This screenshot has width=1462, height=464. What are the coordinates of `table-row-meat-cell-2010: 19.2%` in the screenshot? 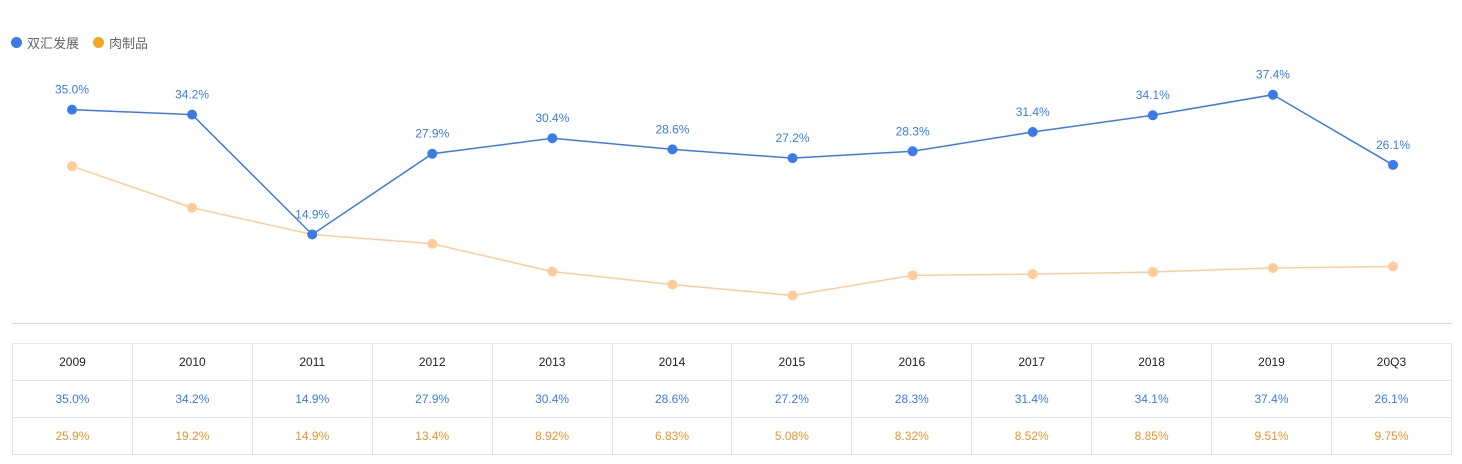 It's located at (192, 436).